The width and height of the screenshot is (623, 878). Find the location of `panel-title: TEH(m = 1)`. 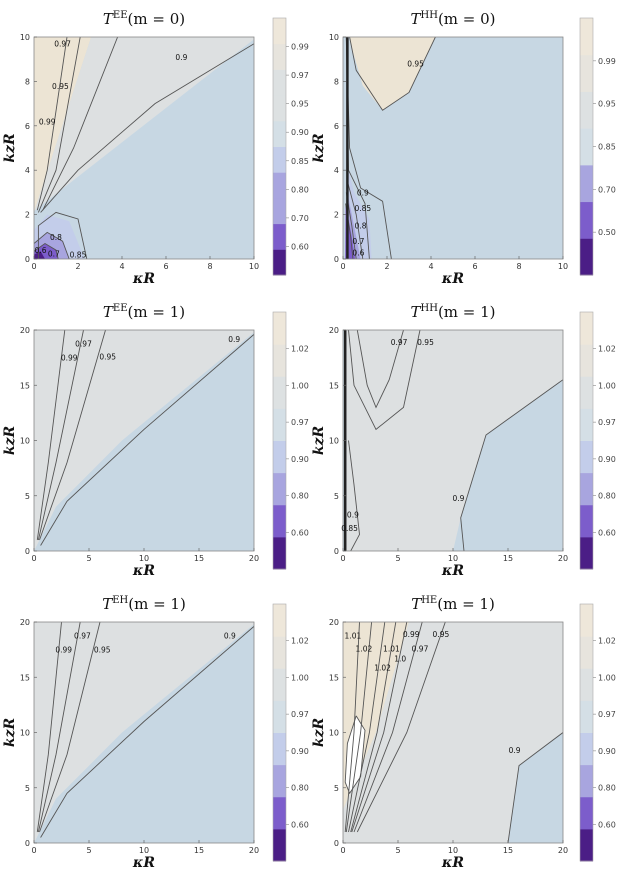

panel-title: TEH(m = 1) is located at coordinates (144, 604).